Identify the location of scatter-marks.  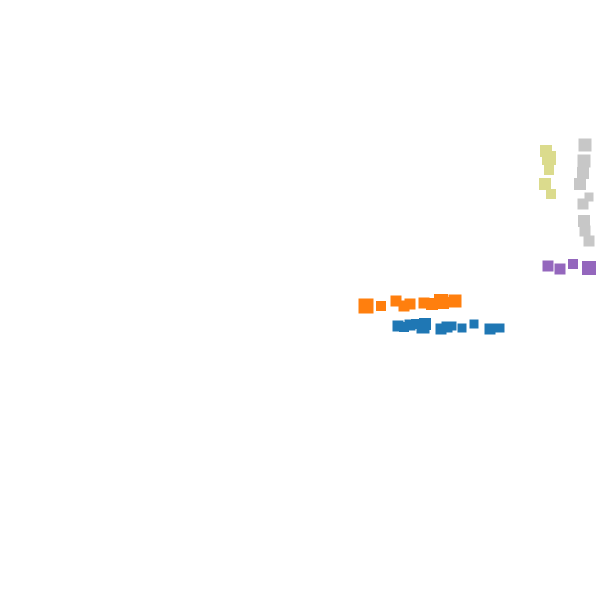
(477, 236).